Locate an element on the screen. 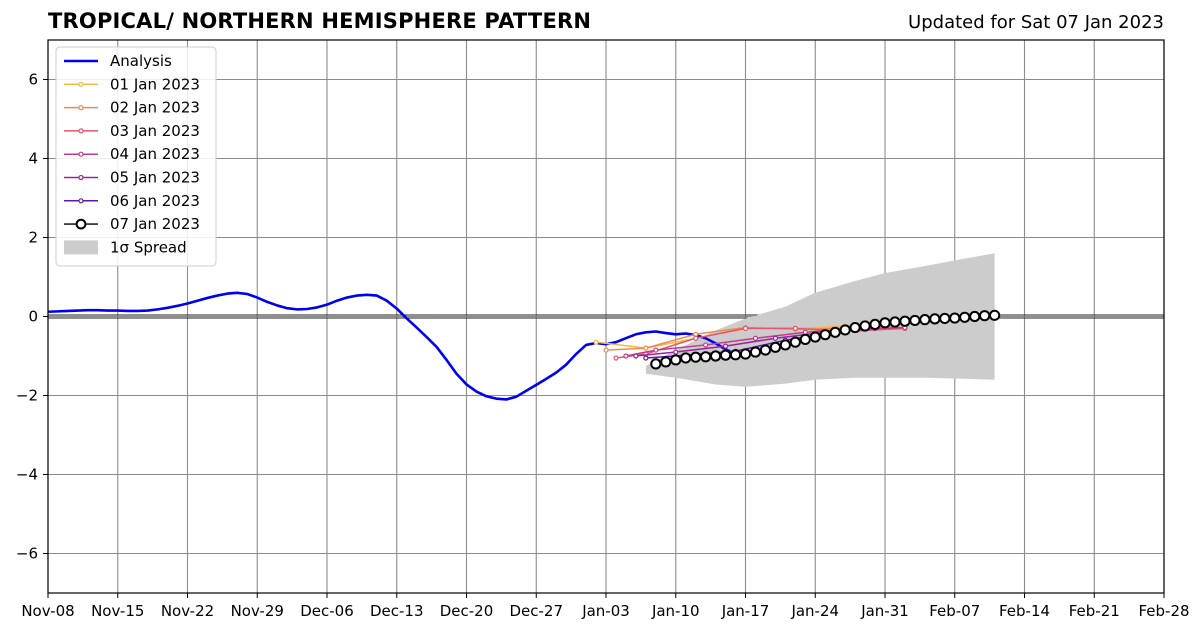 Image resolution: width=1204 pixels, height=633 pixels. x-tick-label: Feb-07 is located at coordinates (954, 611).